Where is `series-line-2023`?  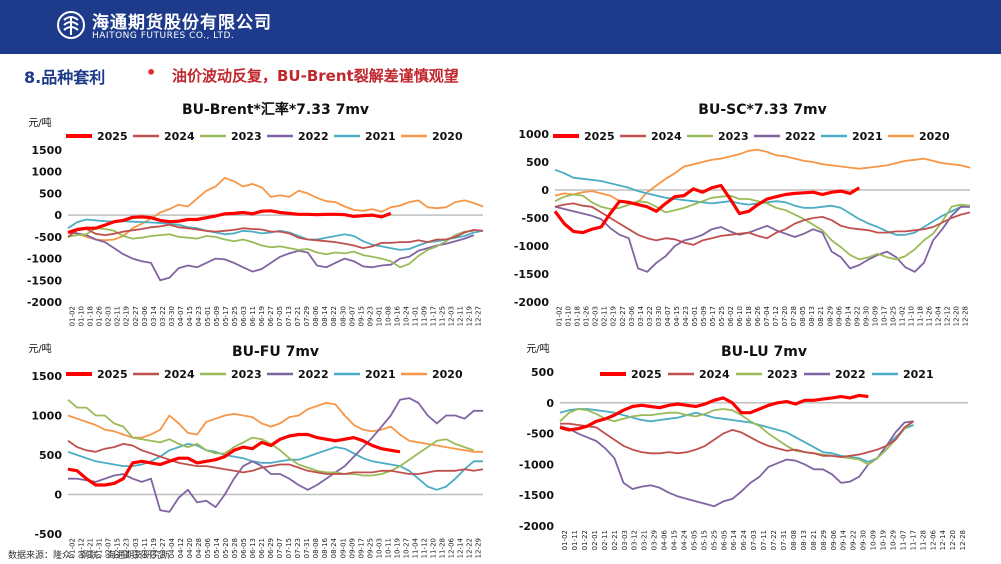 series-line-2023 is located at coordinates (270, 248).